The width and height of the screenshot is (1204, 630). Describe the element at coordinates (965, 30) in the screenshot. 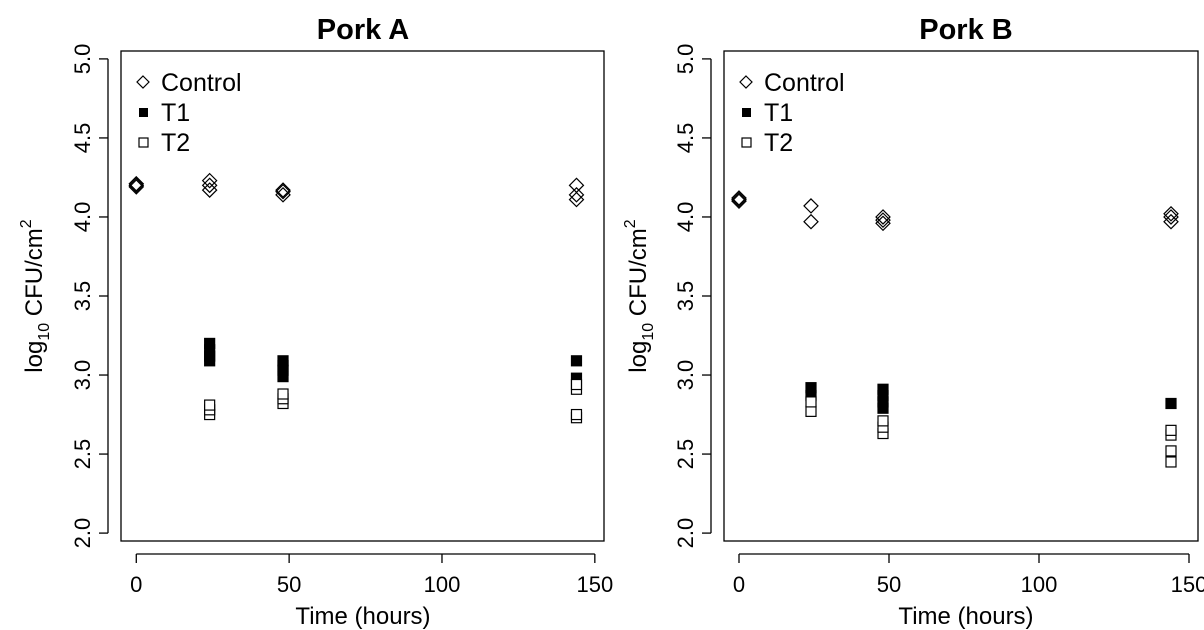

I see `chart-title: Pork B` at that location.